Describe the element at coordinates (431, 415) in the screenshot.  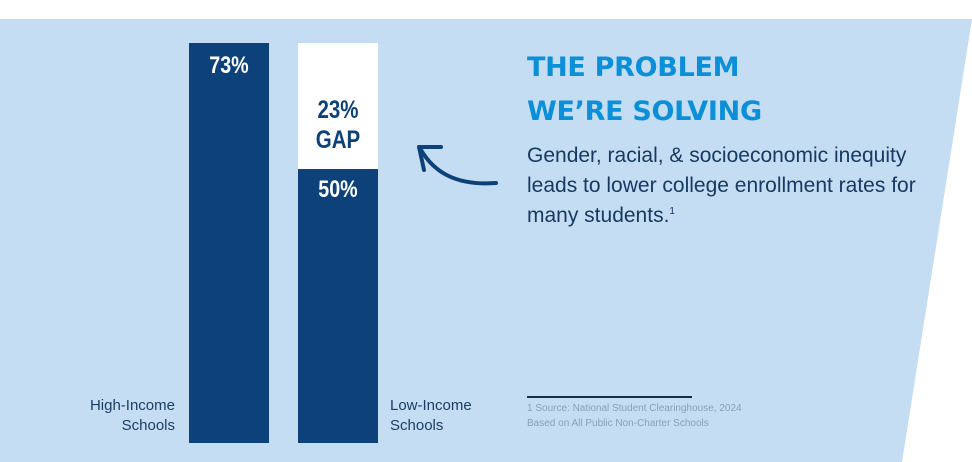
I see `category-label-low-income: Low-Income Schools` at that location.